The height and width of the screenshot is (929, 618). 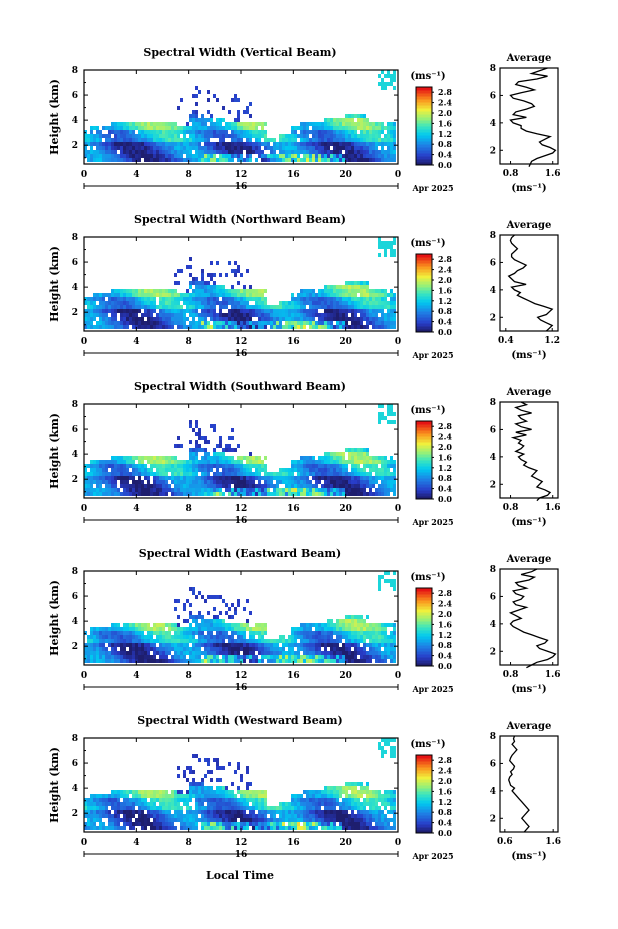 What do you see at coordinates (241, 354) in the screenshot?
I see `date-mark: 16` at bounding box center [241, 354].